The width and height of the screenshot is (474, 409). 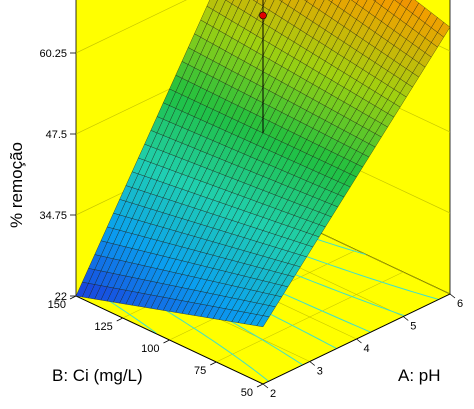 What do you see at coordinates (310, 317) in the screenshot?
I see `floor-gridline` at bounding box center [310, 317].